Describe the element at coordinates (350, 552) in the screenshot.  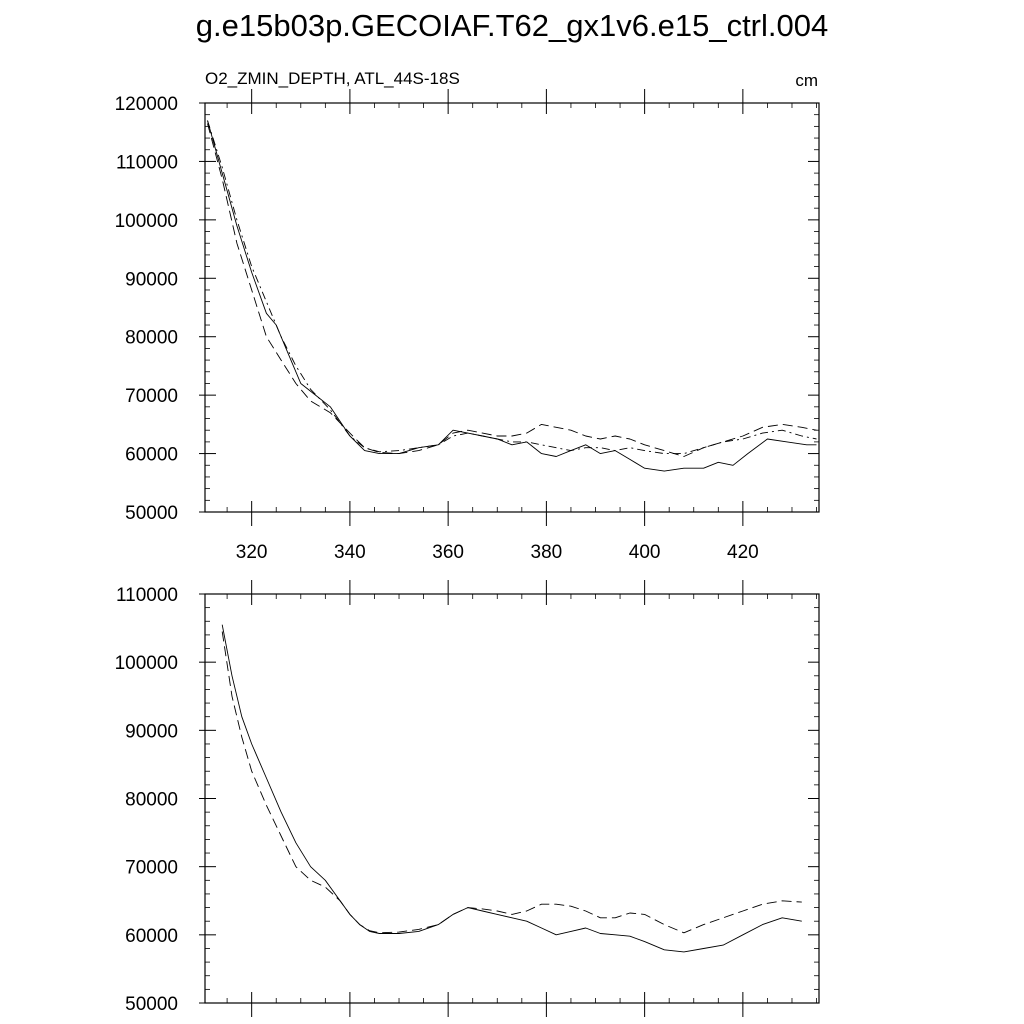
I see `top-x-tick-label: 340` at that location.